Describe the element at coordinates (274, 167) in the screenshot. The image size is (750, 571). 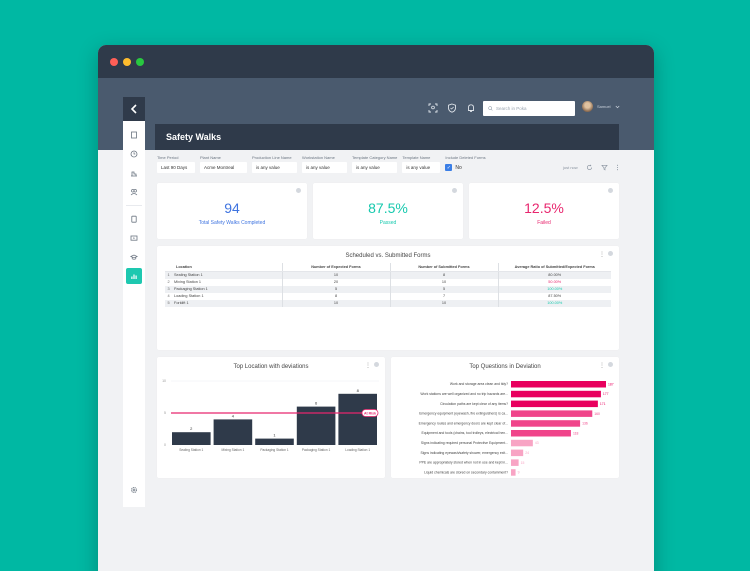
I see `filter-production-line-value: is any value` at that location.